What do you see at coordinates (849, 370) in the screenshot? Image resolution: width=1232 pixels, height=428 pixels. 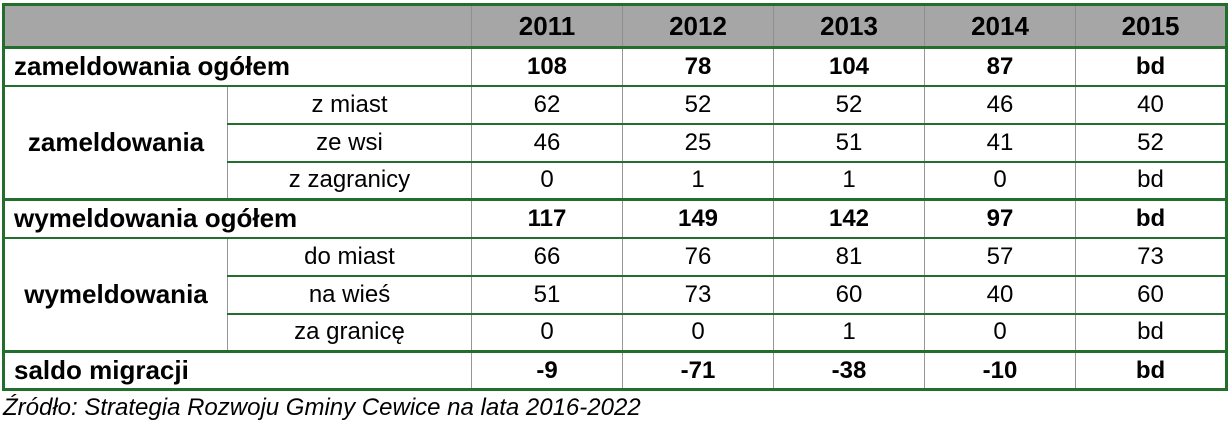 I see `cell-value: -38` at bounding box center [849, 370].